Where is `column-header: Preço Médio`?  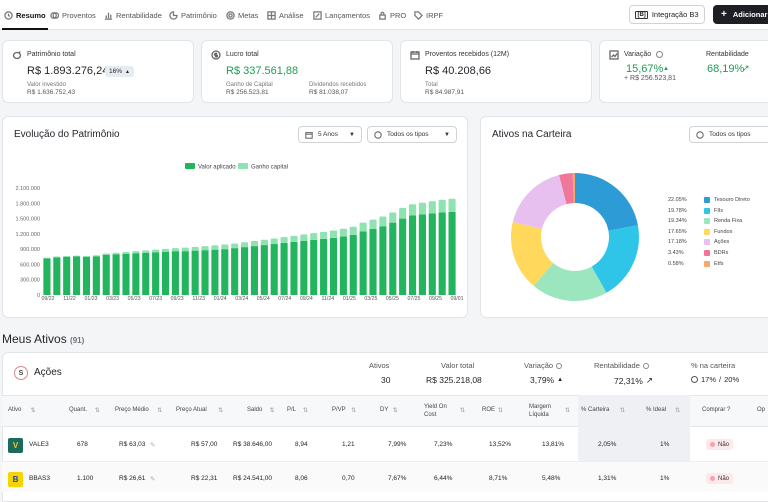
column-header: Preço Médio is located at coordinates (132, 410).